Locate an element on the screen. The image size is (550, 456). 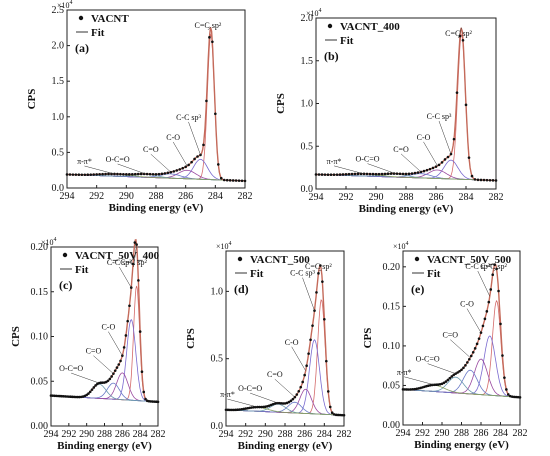
y-tick-label: 2.5 is located at coordinates (58, 10).